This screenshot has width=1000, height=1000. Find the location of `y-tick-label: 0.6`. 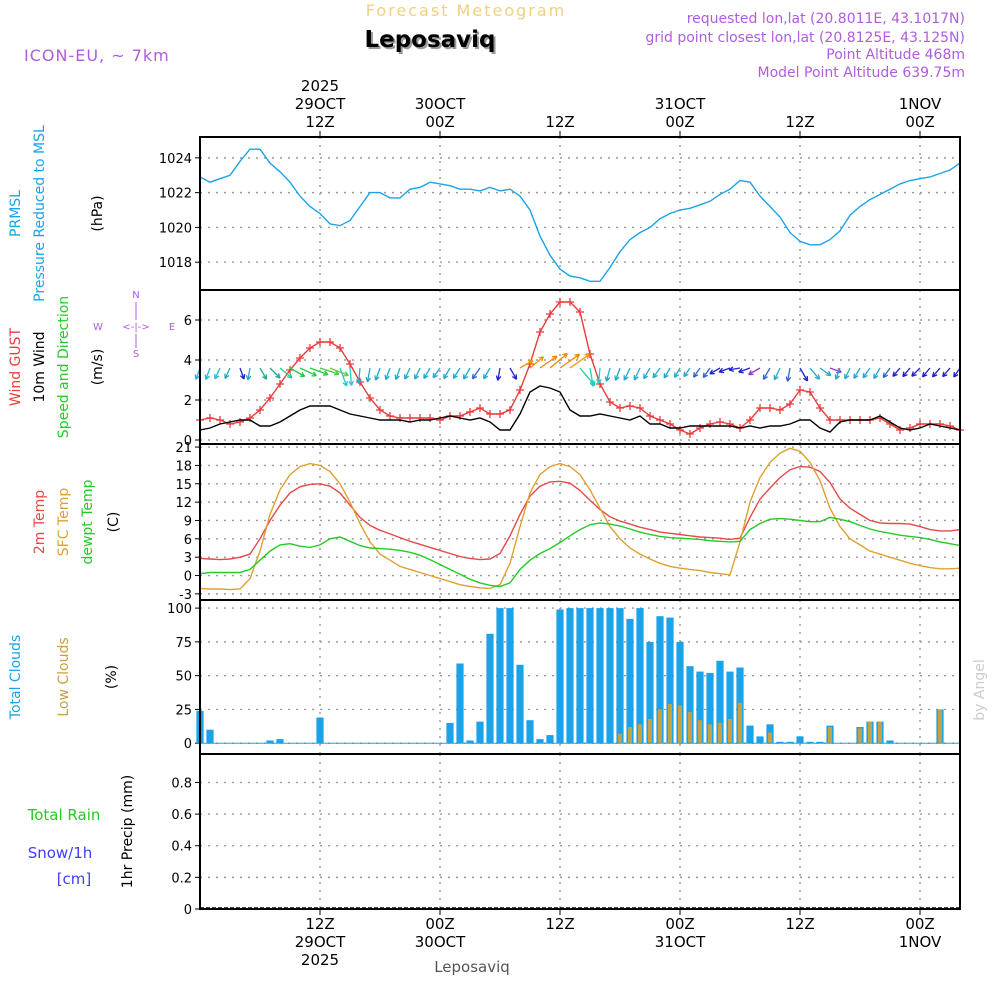

y-tick-label: 0.6 is located at coordinates (181, 815).